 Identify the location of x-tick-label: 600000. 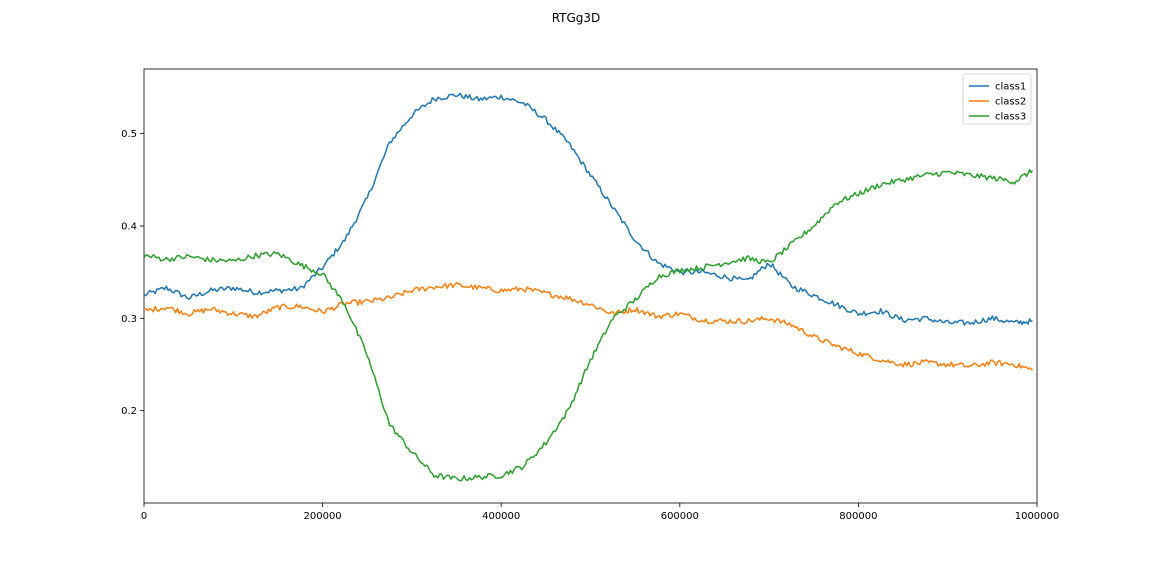
(680, 516).